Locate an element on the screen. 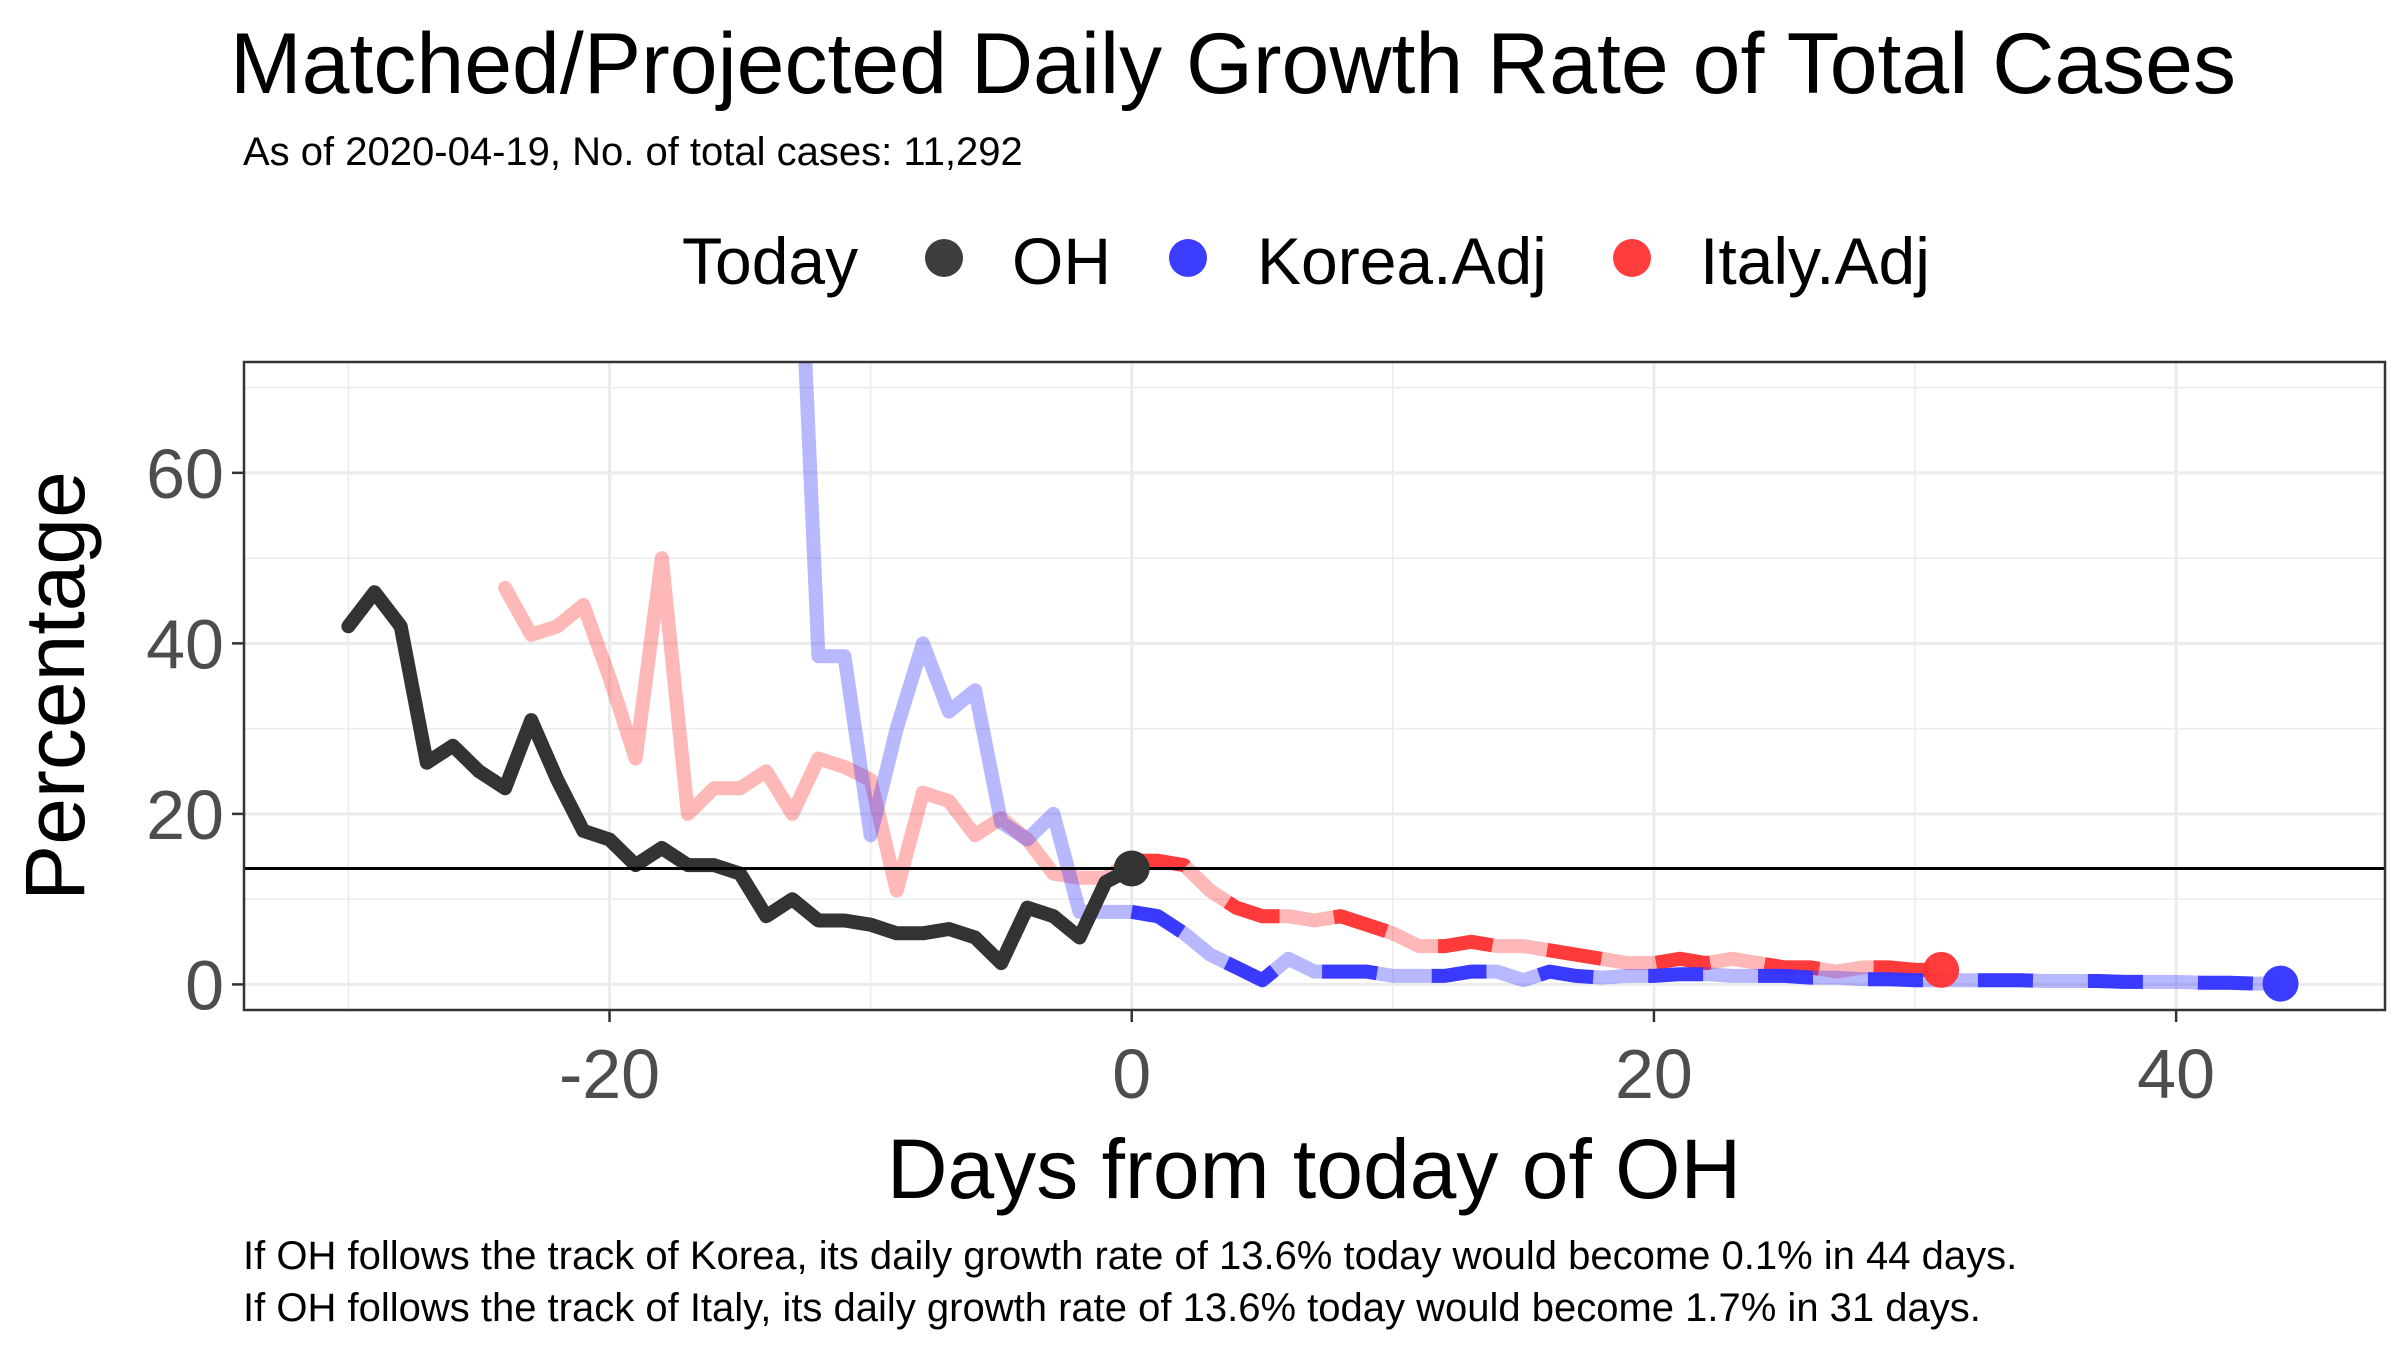 The height and width of the screenshot is (1350, 2400). italy-past-line is located at coordinates (818, 724).